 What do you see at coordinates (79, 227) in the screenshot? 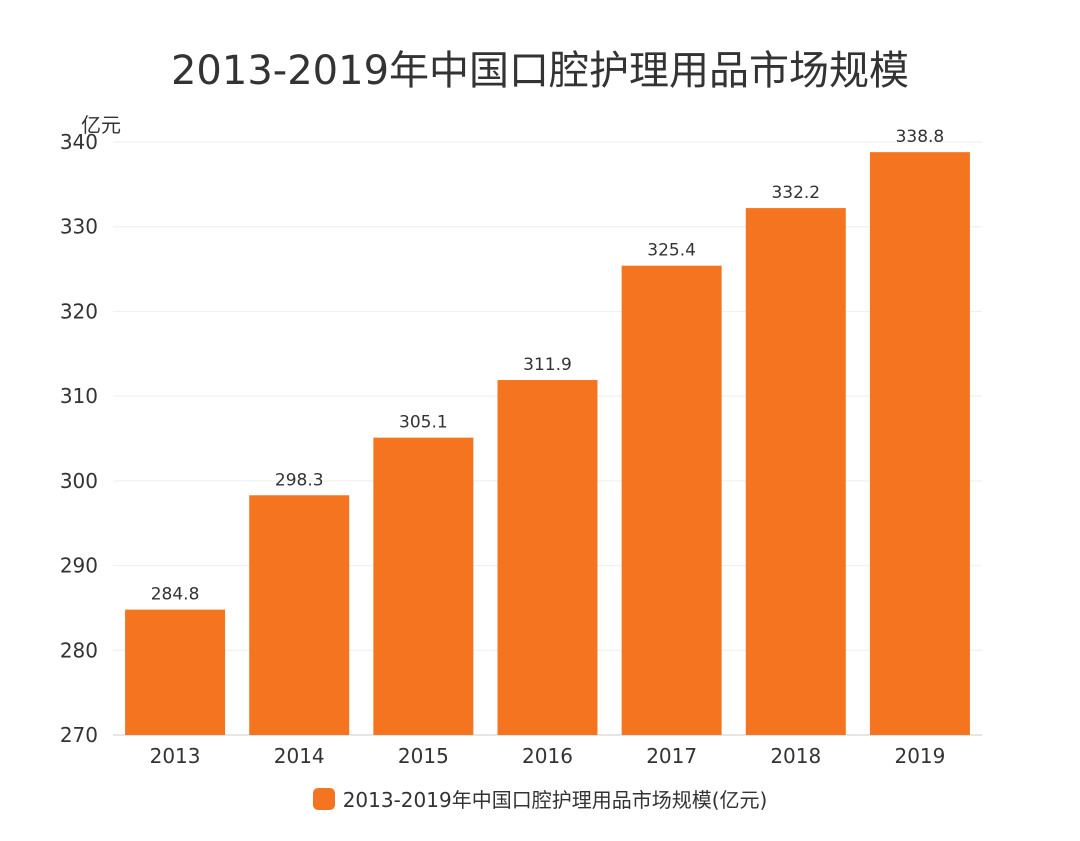
I see `y-tick-label: 330` at bounding box center [79, 227].